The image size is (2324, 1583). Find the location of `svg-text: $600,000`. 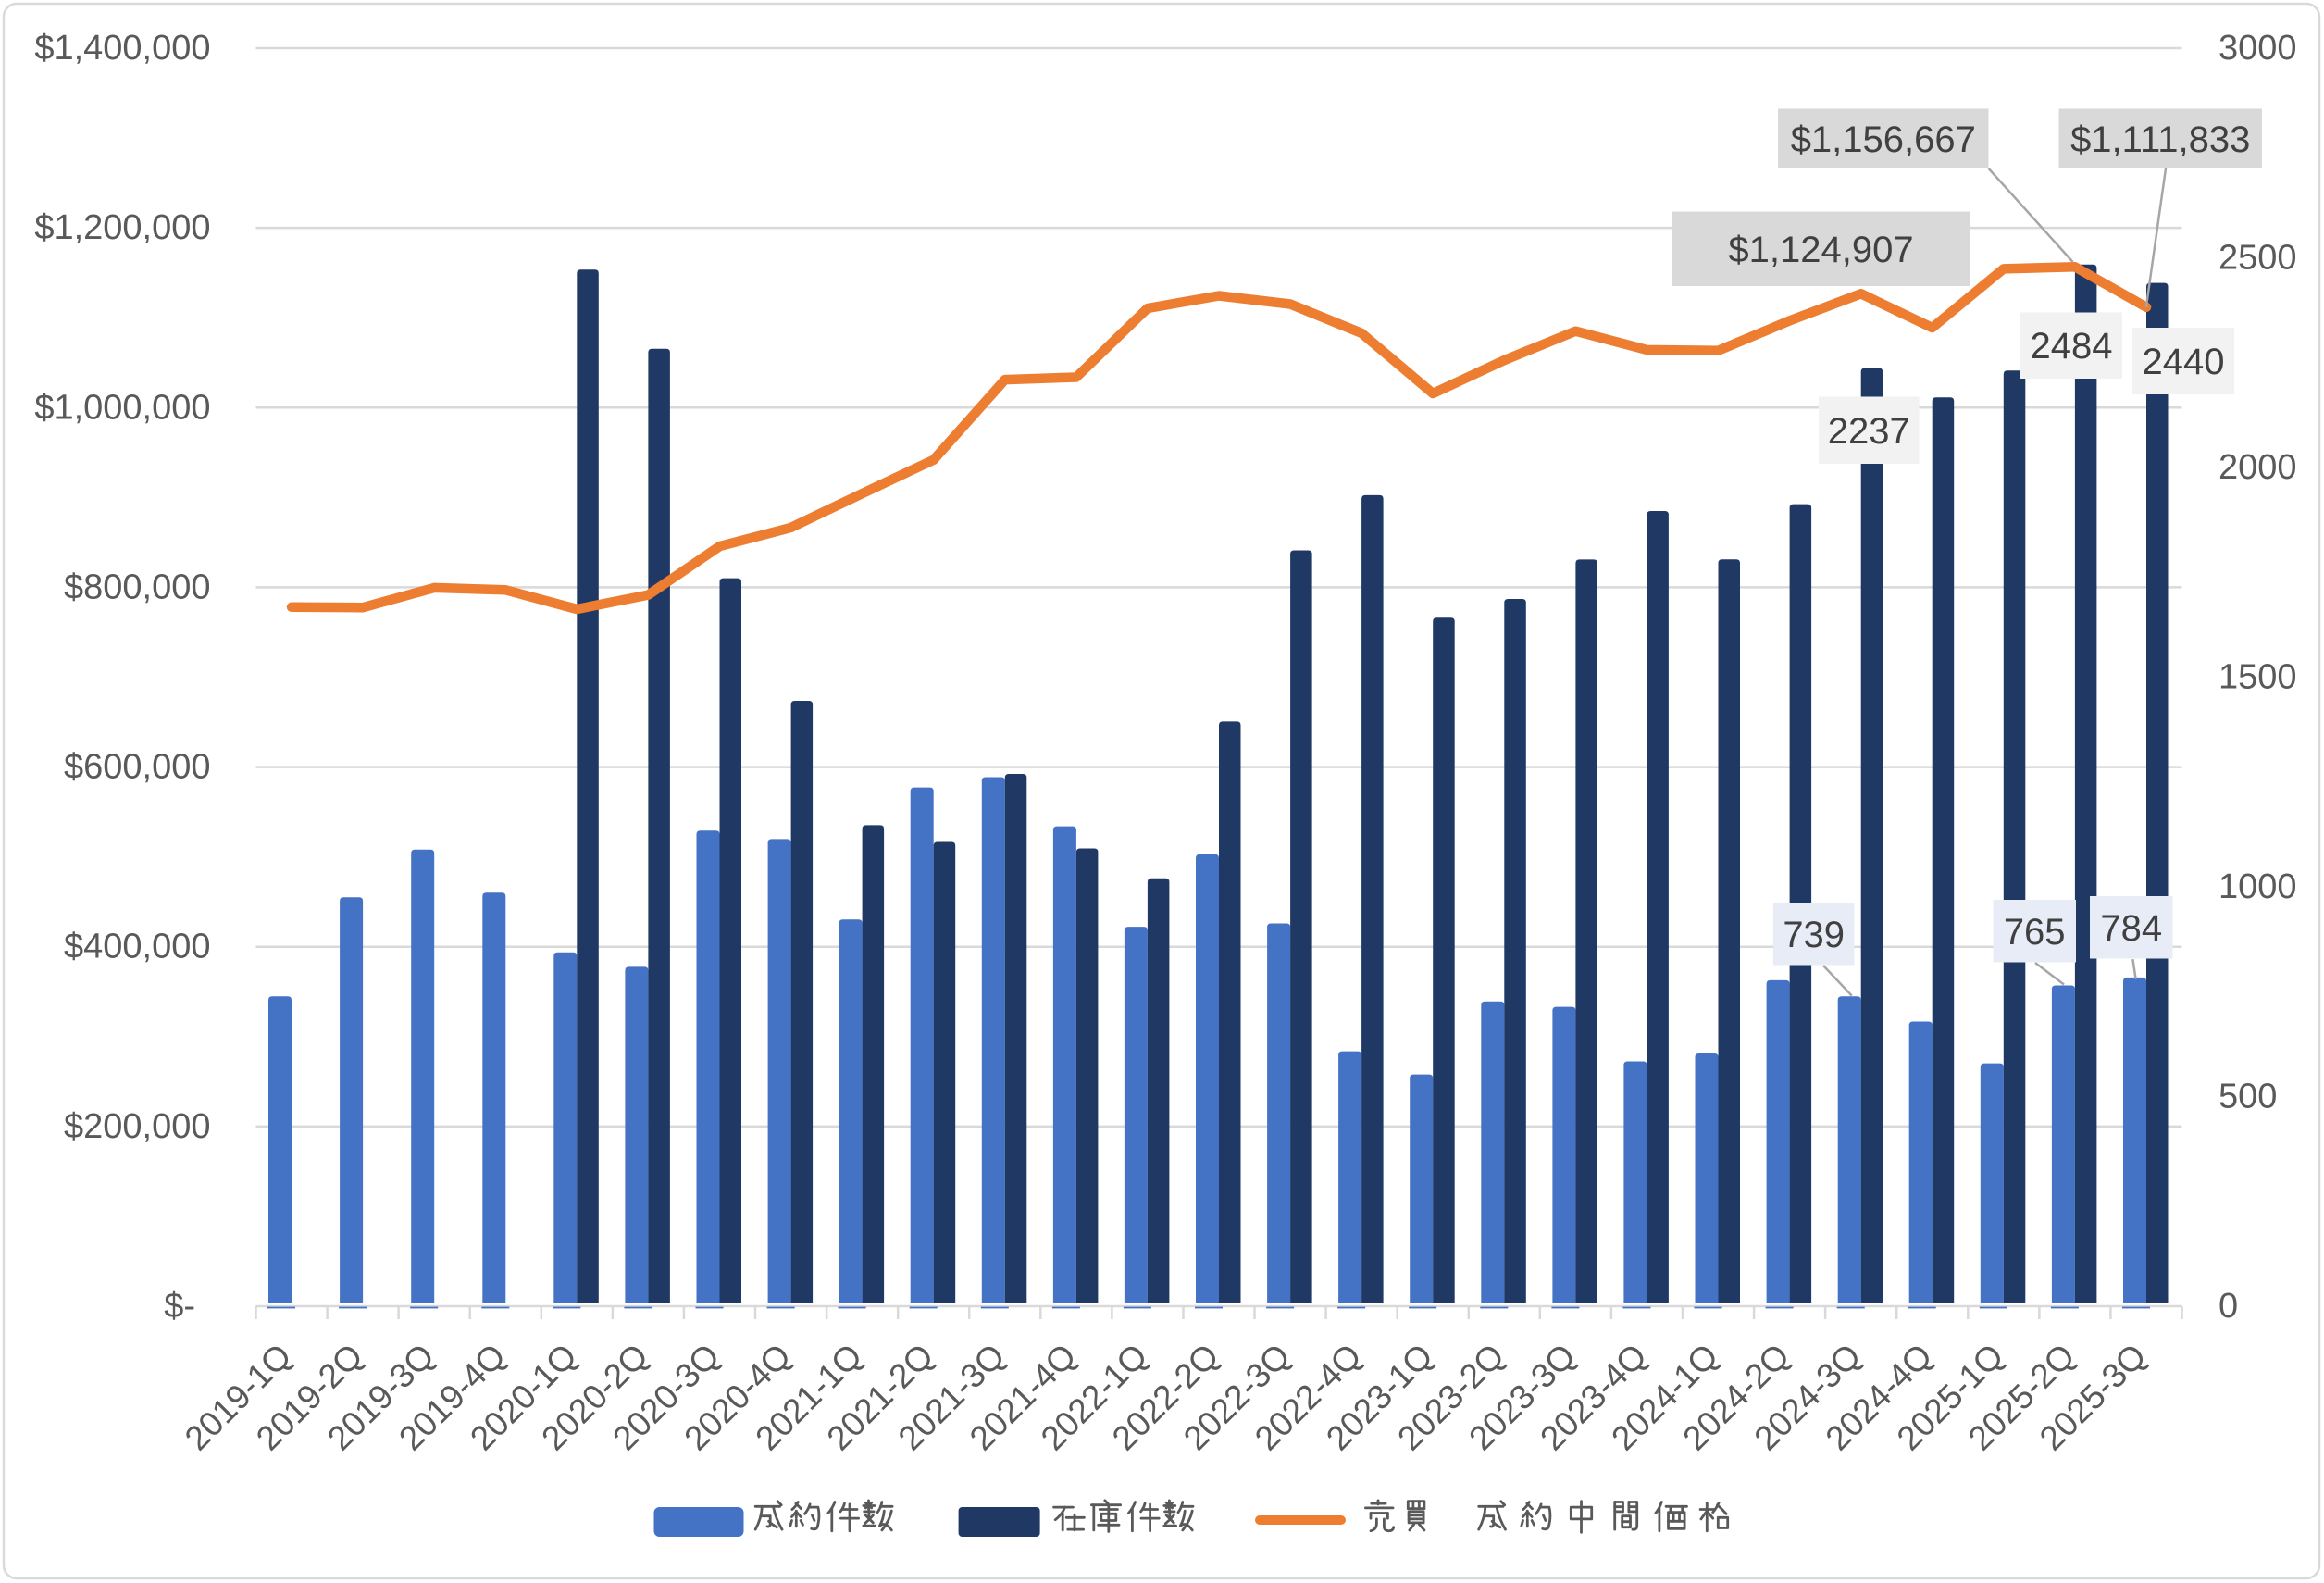

svg-text: $600,000 is located at coordinates (137, 767).